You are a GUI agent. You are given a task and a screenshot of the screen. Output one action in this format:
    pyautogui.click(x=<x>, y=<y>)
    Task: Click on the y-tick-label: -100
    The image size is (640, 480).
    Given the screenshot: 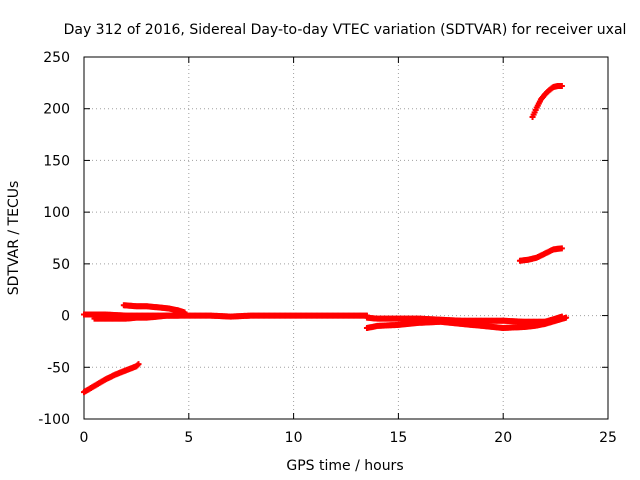 What is the action you would take?
    pyautogui.click(x=54, y=420)
    